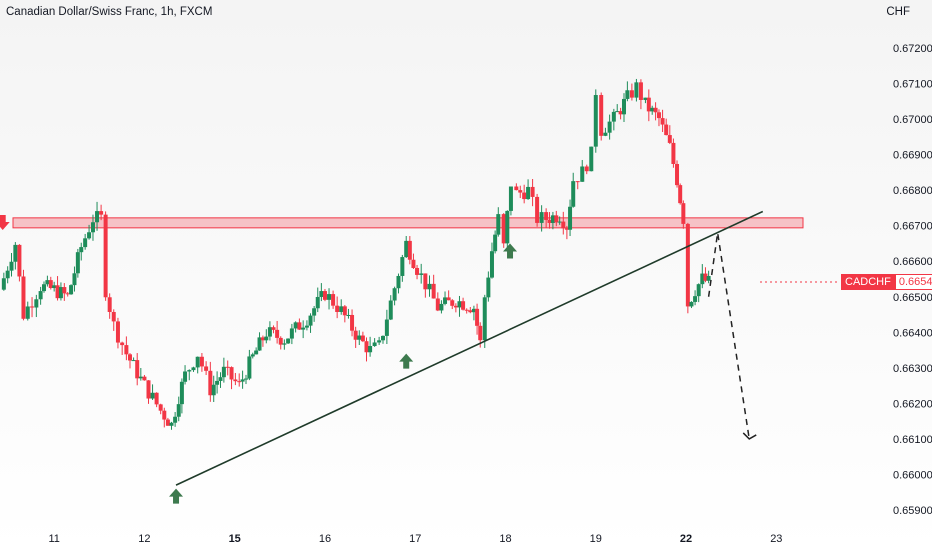 This screenshot has height=550, width=932. I want to click on y-tick-label: 0.67100, so click(912, 85).